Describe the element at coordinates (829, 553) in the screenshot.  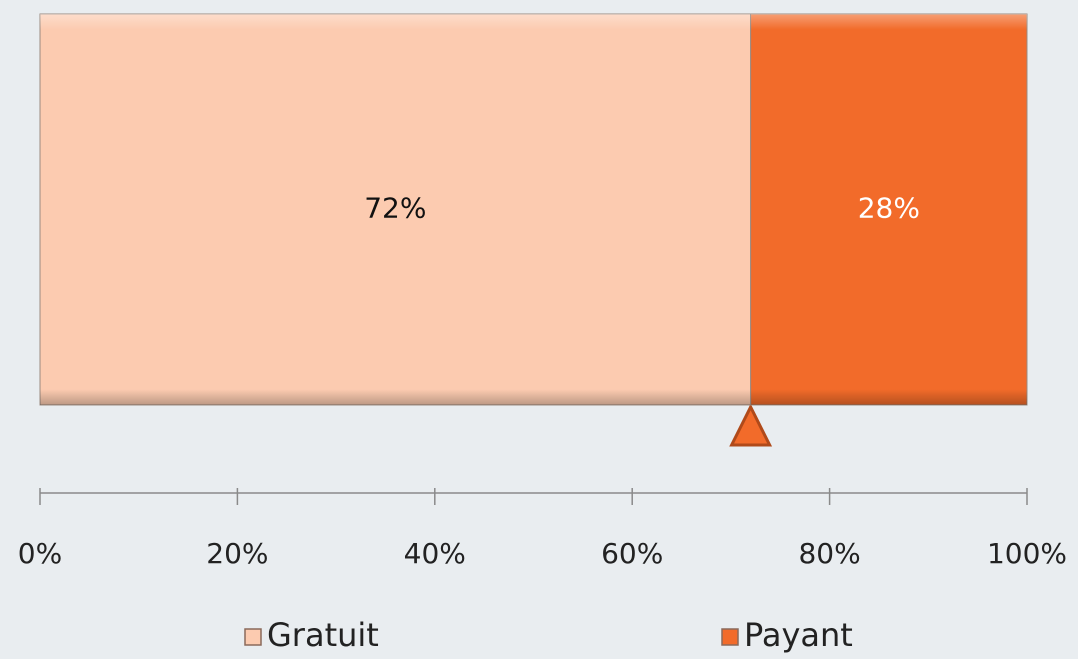
I see `x-tick-label: 80%` at that location.